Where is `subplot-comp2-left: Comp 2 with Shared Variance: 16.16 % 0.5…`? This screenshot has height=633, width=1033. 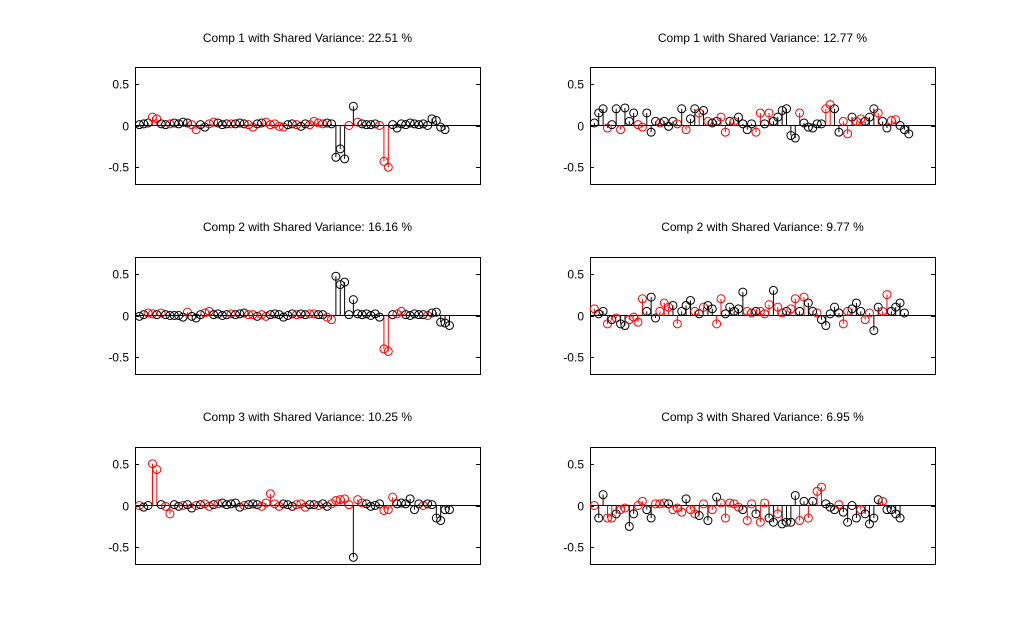 subplot-comp2-left: Comp 2 with Shared Variance: 16.16 % 0.5… is located at coordinates (294, 297).